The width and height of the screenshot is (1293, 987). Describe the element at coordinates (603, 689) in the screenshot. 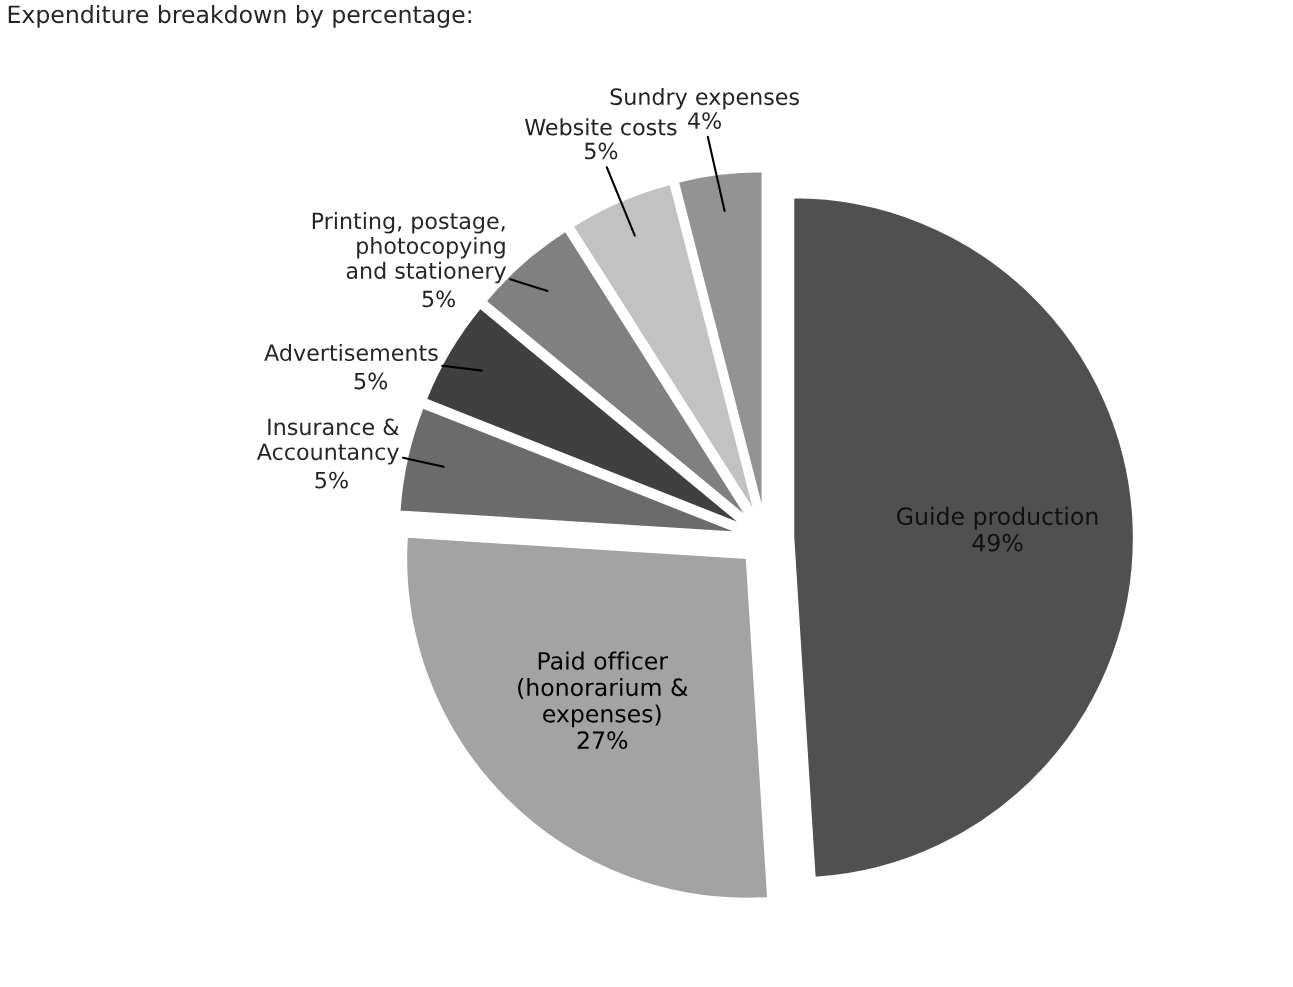

I see `slice-label: Paid officer (honorarium & expenses)` at that location.